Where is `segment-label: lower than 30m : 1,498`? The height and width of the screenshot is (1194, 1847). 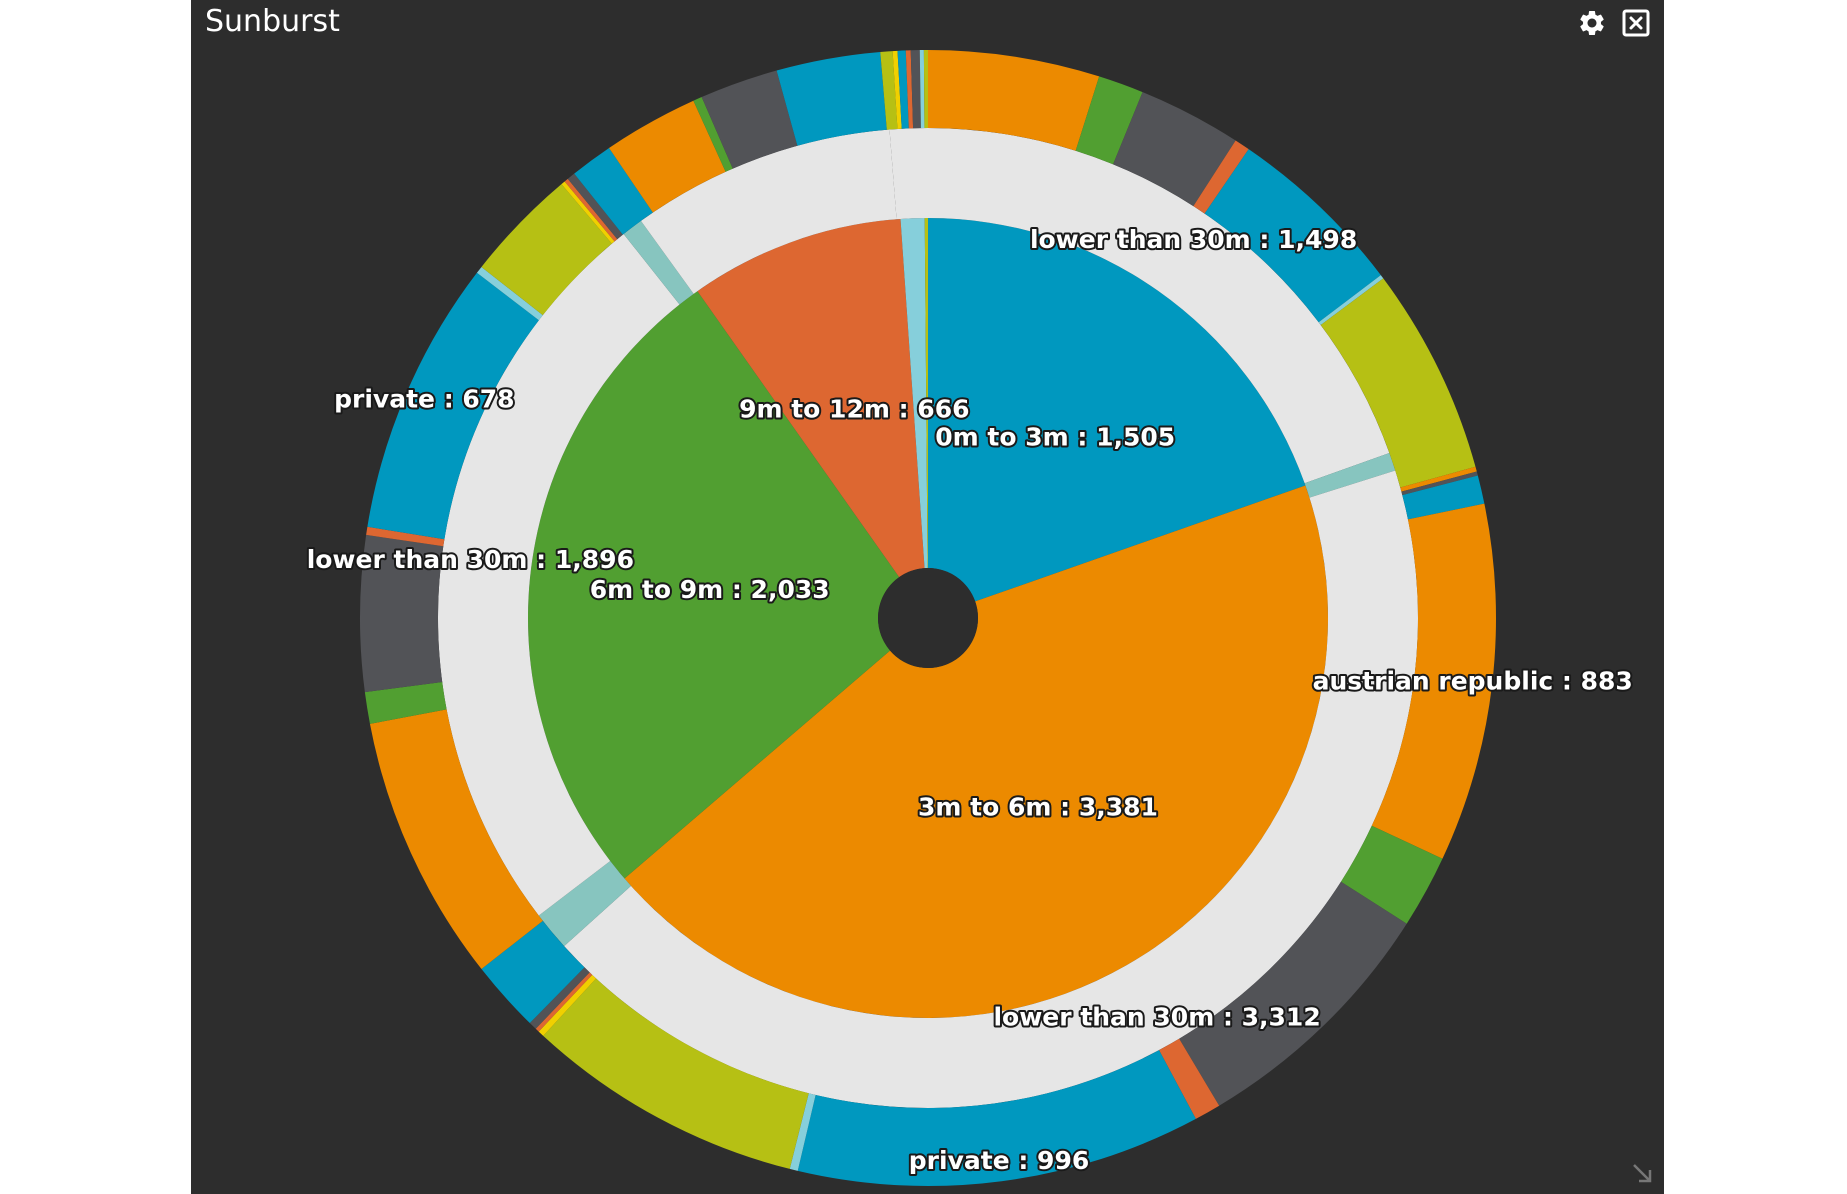
segment-label: lower than 30m : 1,498 is located at coordinates (1193, 239).